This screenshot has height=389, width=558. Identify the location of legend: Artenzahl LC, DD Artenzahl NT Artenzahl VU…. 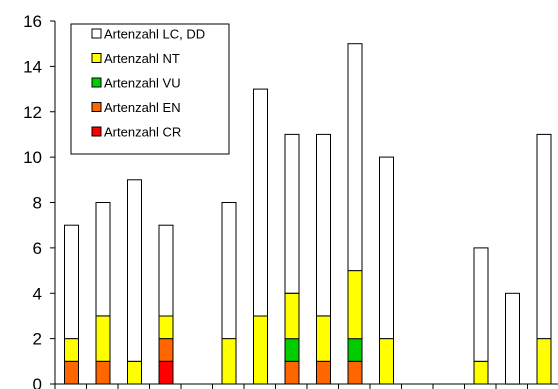
(150, 89).